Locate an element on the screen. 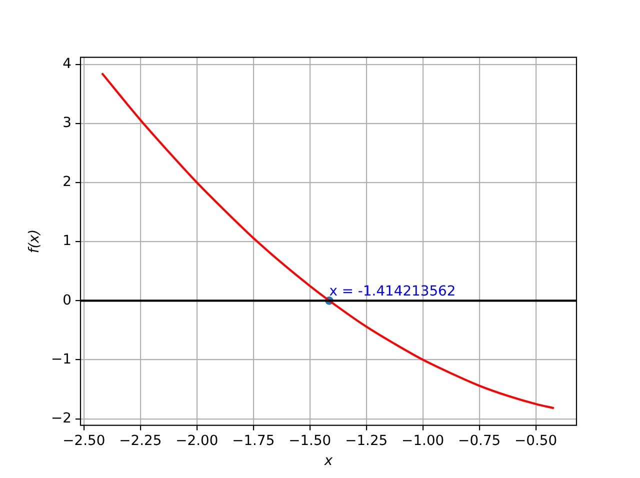 The width and height of the screenshot is (640, 478). x-tick-label: −0.75 is located at coordinates (479, 441).